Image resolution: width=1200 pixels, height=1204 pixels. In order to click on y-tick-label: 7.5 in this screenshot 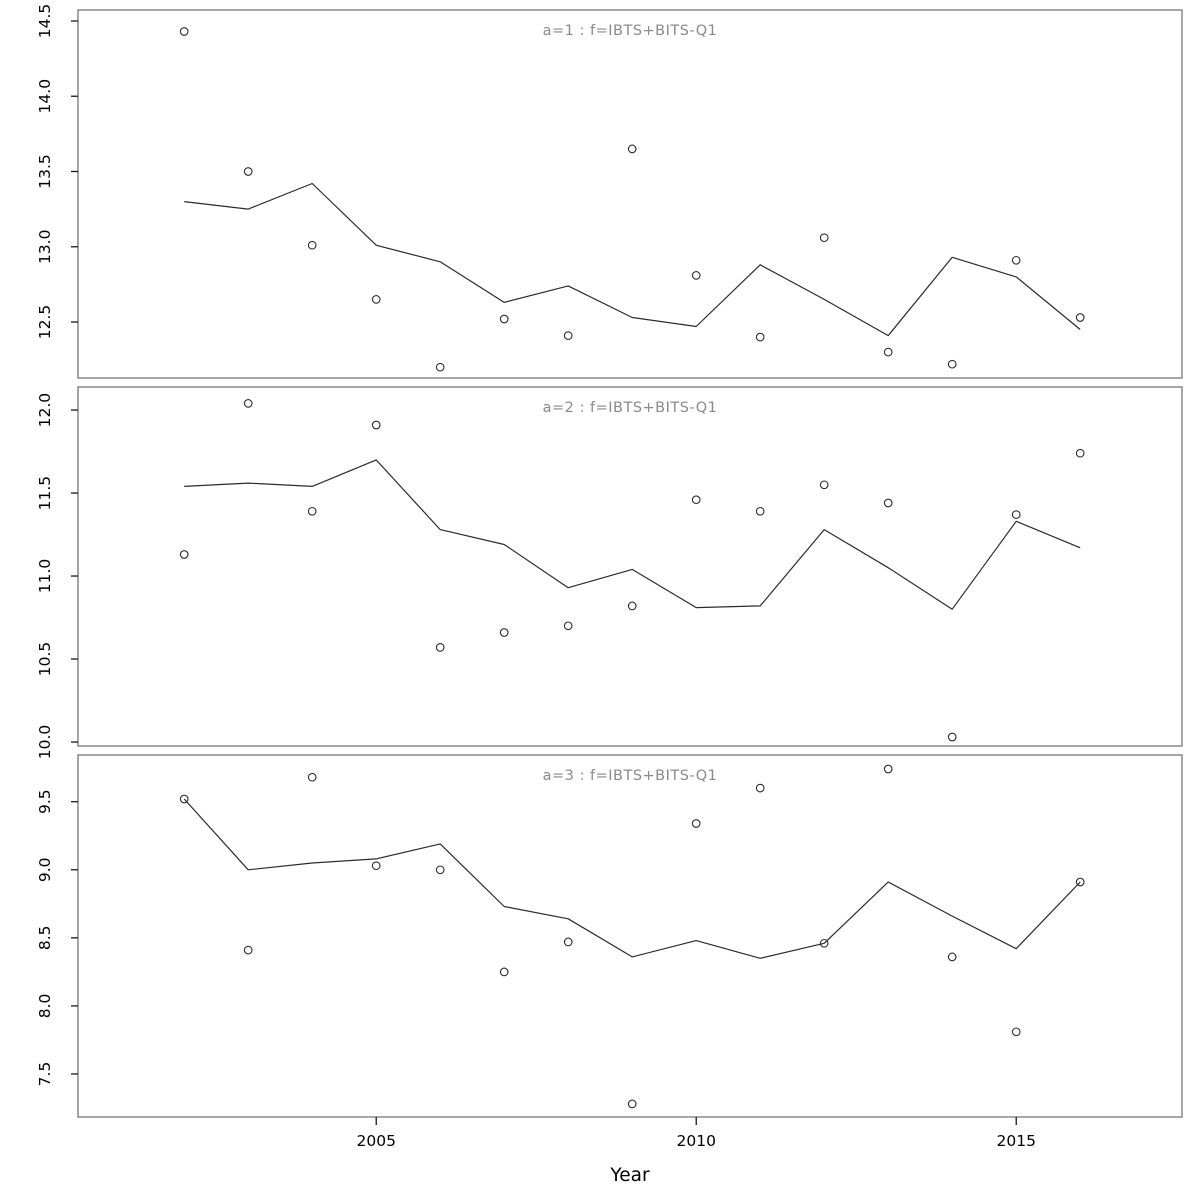, I will do `click(45, 1074)`.